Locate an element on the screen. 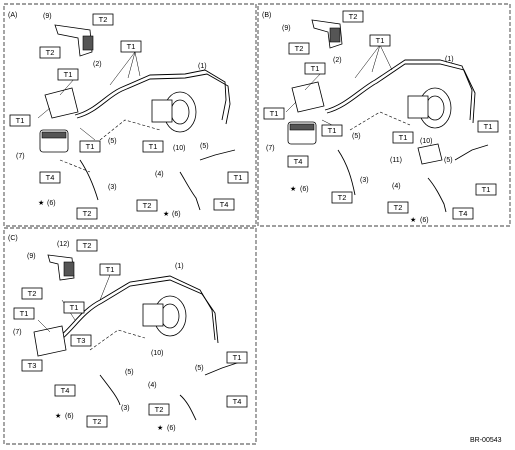 Image resolution: width=515 pixels, height=450 pixels. callout-3: (3) is located at coordinates (125, 408).